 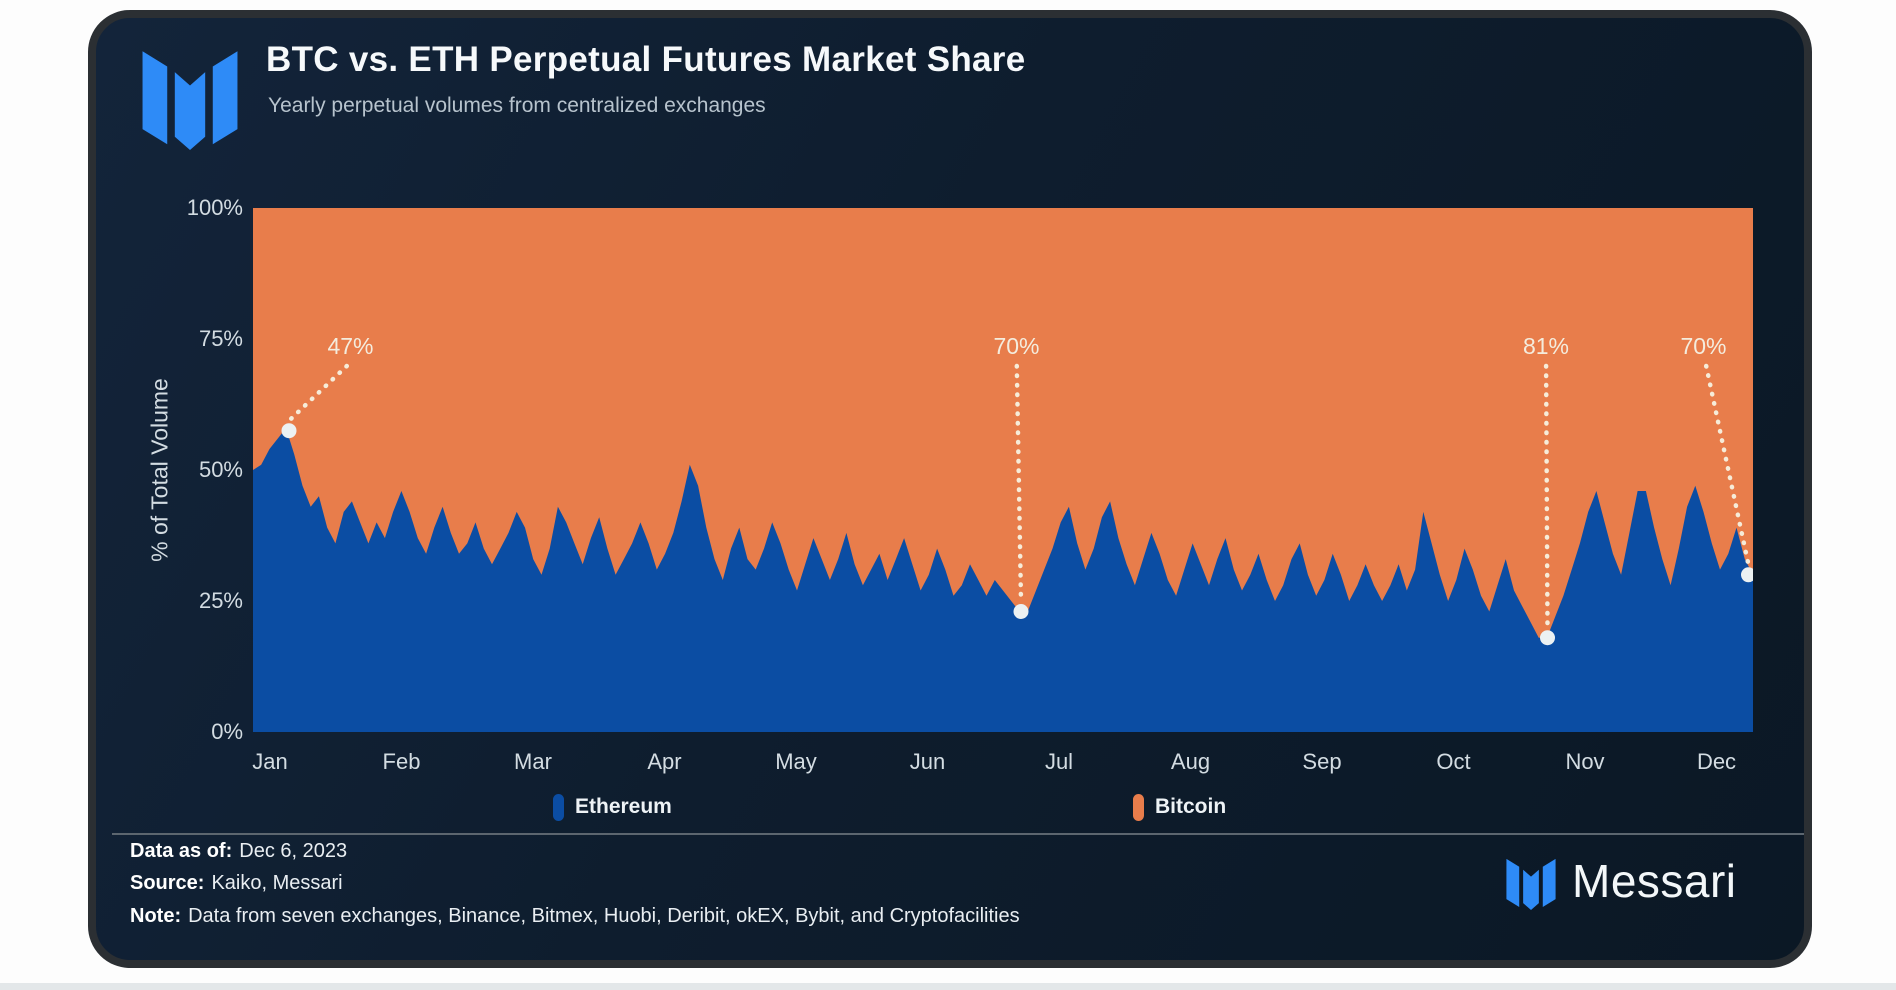 What do you see at coordinates (350, 346) in the screenshot?
I see `annotation-btc-47: 47%` at bounding box center [350, 346].